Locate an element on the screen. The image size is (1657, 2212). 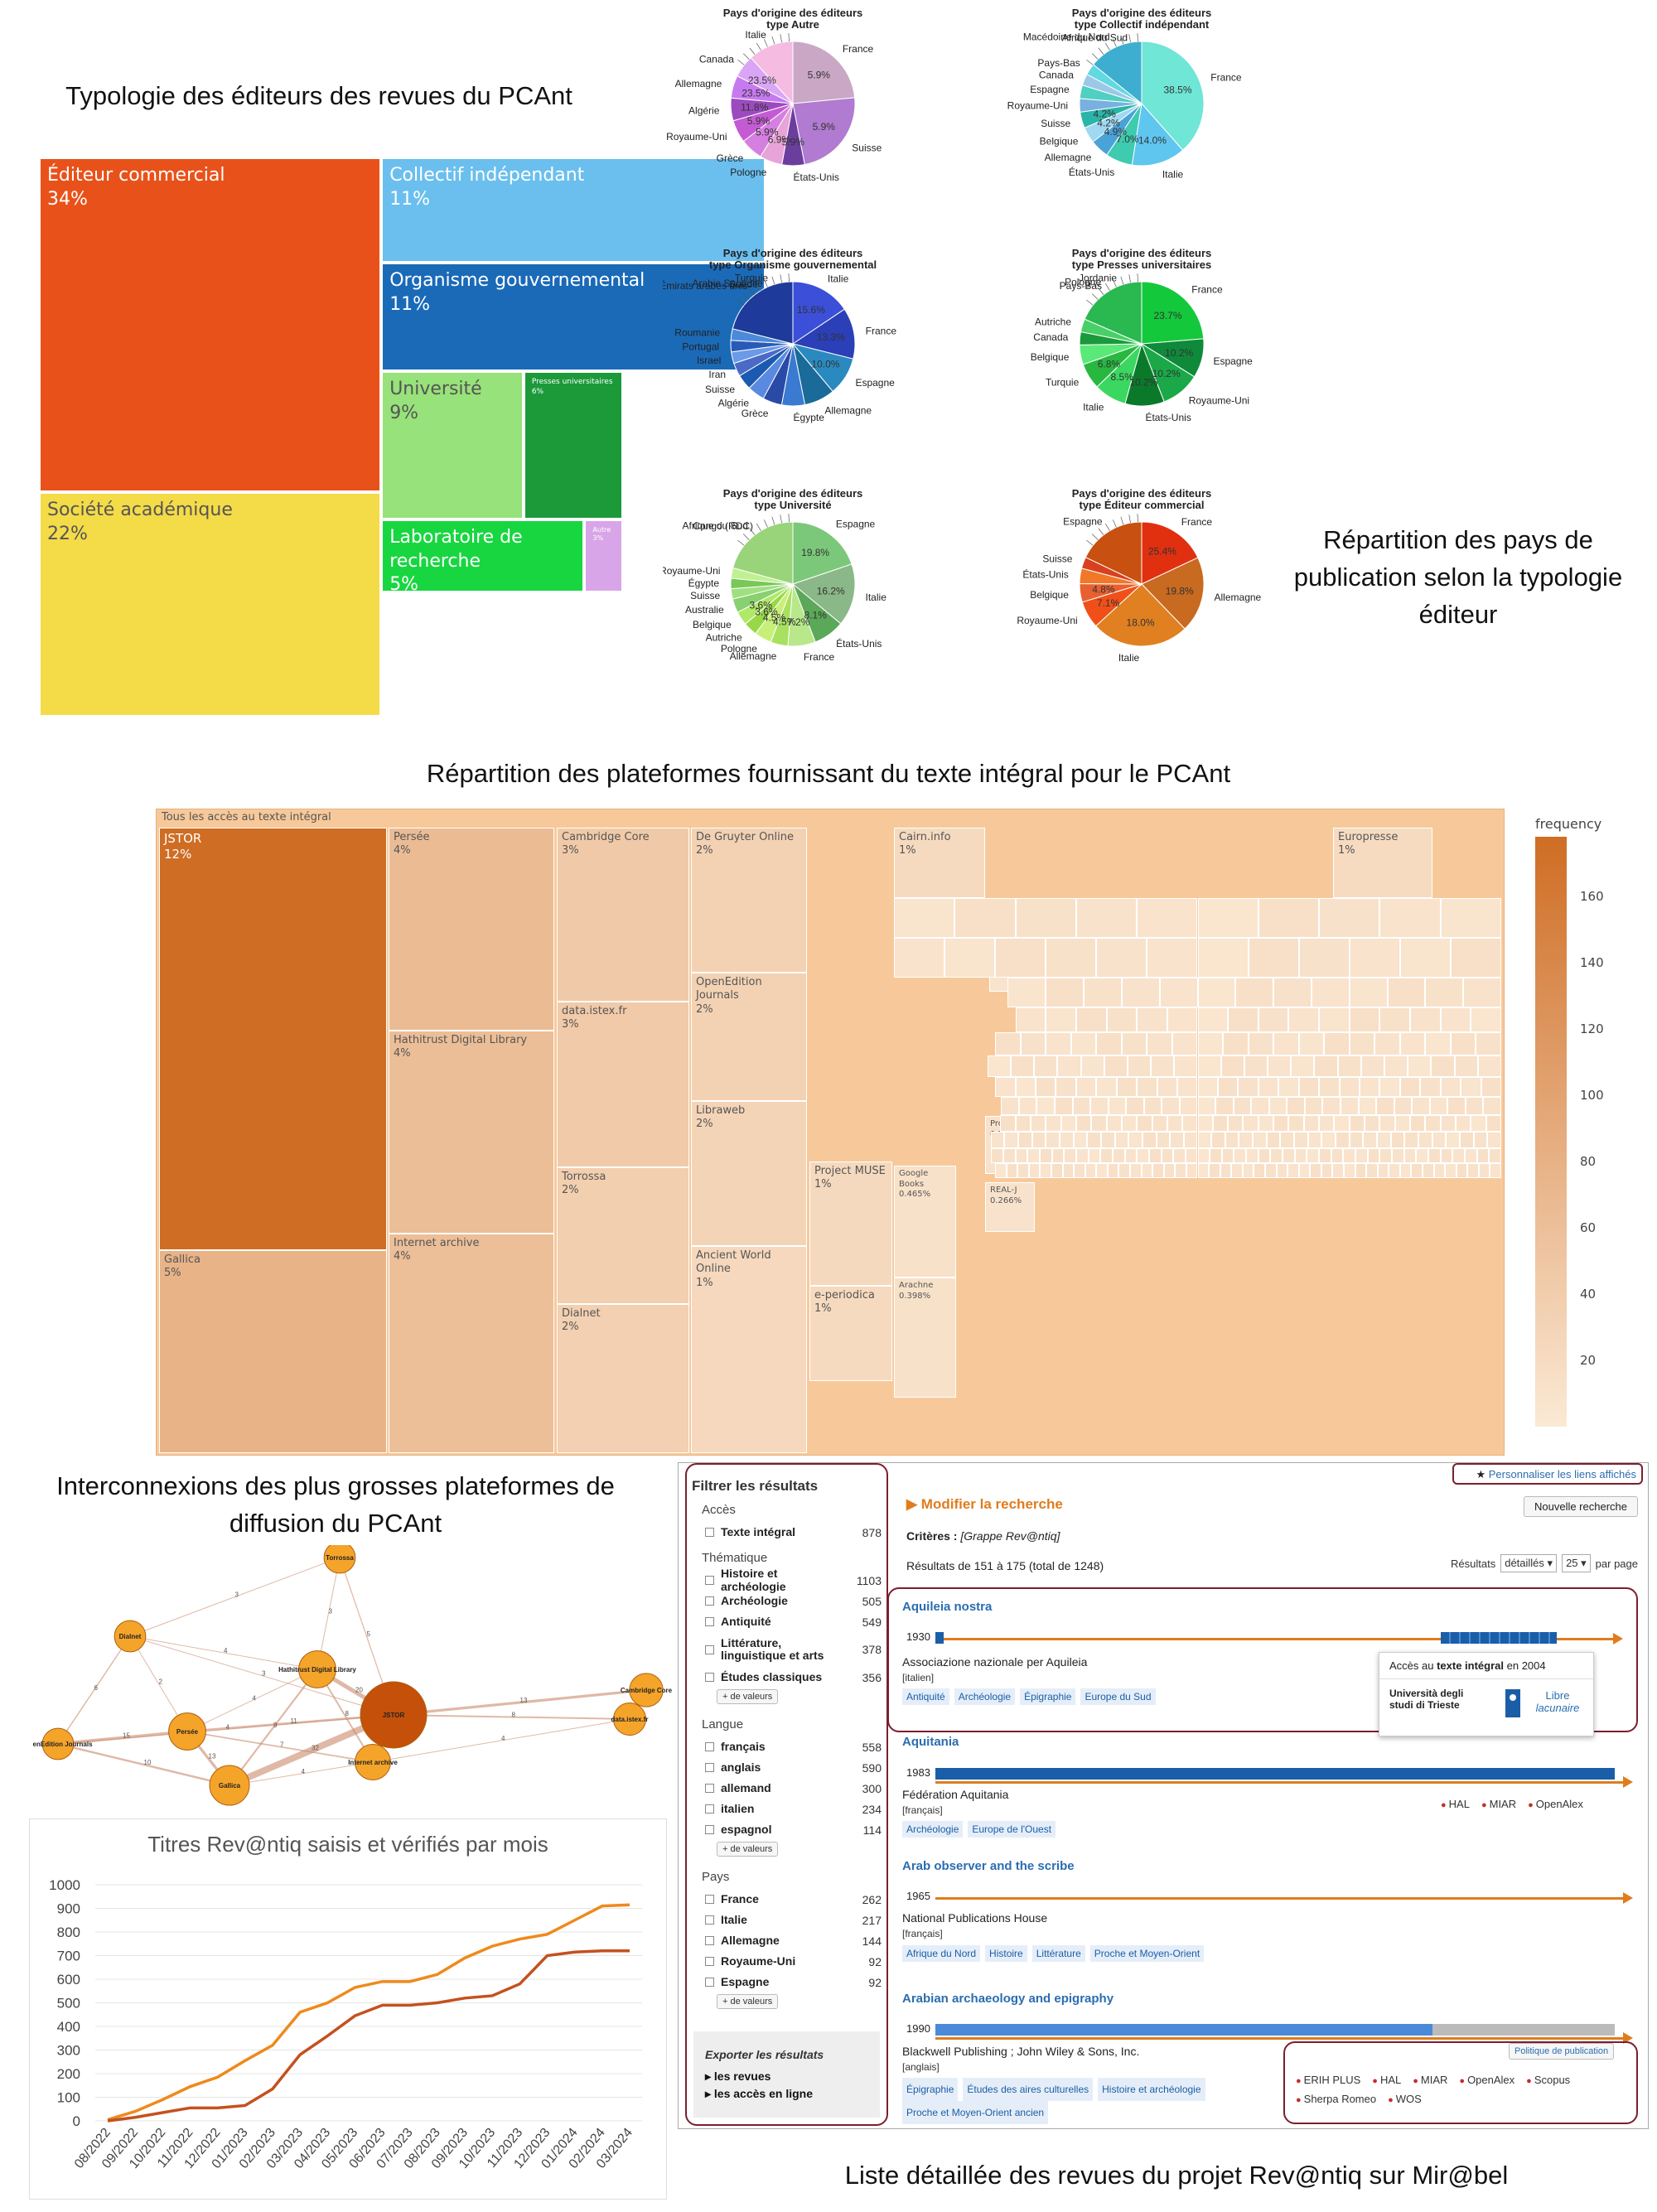
facet-italie: Italie 217 is located at coordinates (787, 1920).